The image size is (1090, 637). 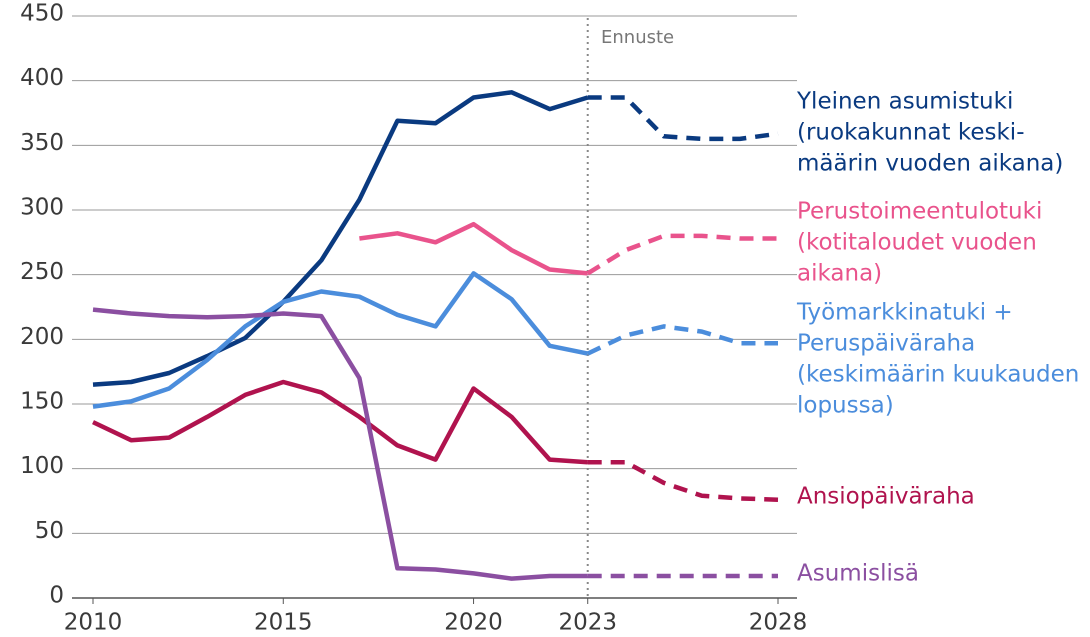 I want to click on y-tick-label: 100, so click(x=42, y=466).